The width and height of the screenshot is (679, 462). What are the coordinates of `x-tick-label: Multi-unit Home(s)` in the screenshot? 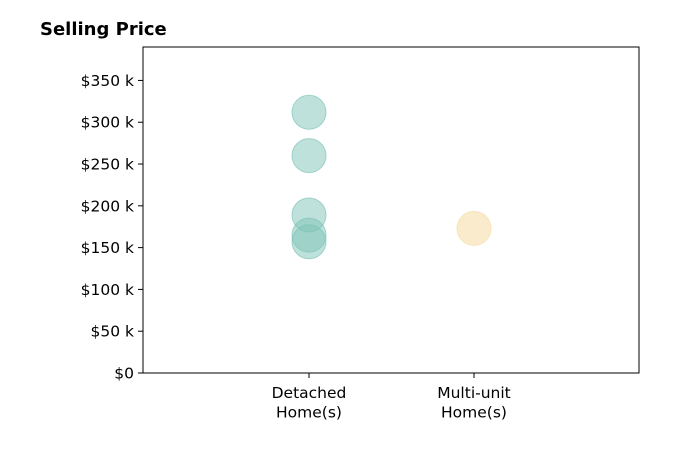 It's located at (474, 403).